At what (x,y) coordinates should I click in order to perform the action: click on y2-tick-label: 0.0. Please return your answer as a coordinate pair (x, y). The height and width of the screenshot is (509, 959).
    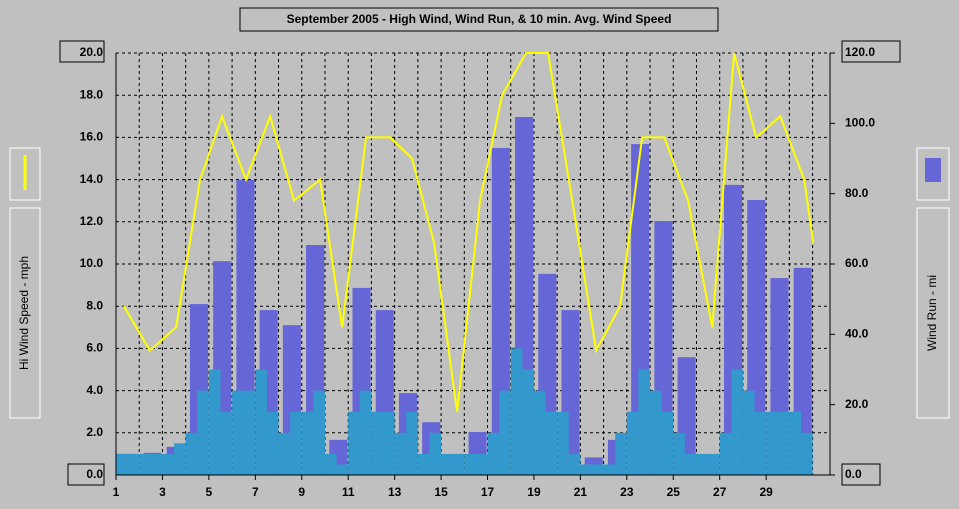
    Looking at the image, I should click on (853, 474).